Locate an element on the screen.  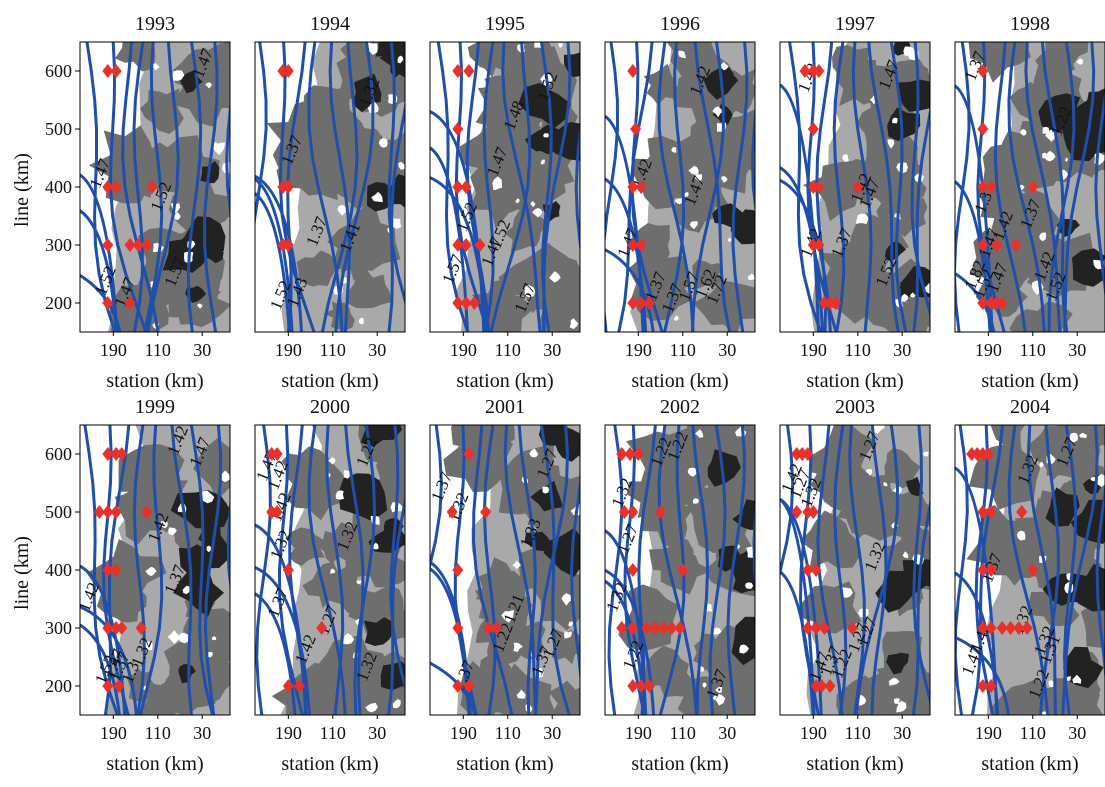
panel-title: 1997 is located at coordinates (855, 24).